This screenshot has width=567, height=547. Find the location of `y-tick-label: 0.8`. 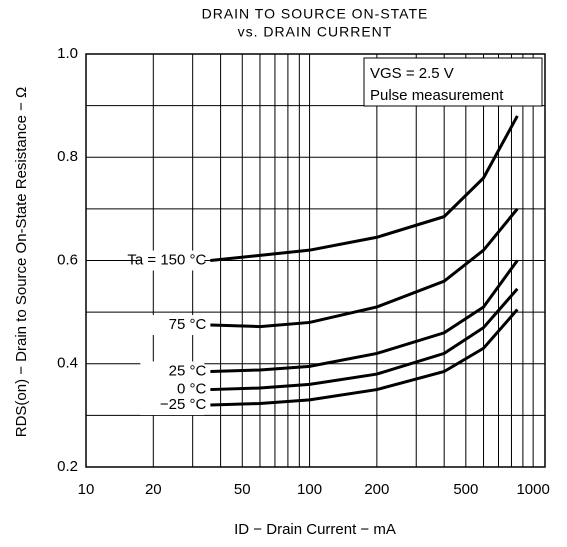

y-tick-label: 0.8 is located at coordinates (67, 156).